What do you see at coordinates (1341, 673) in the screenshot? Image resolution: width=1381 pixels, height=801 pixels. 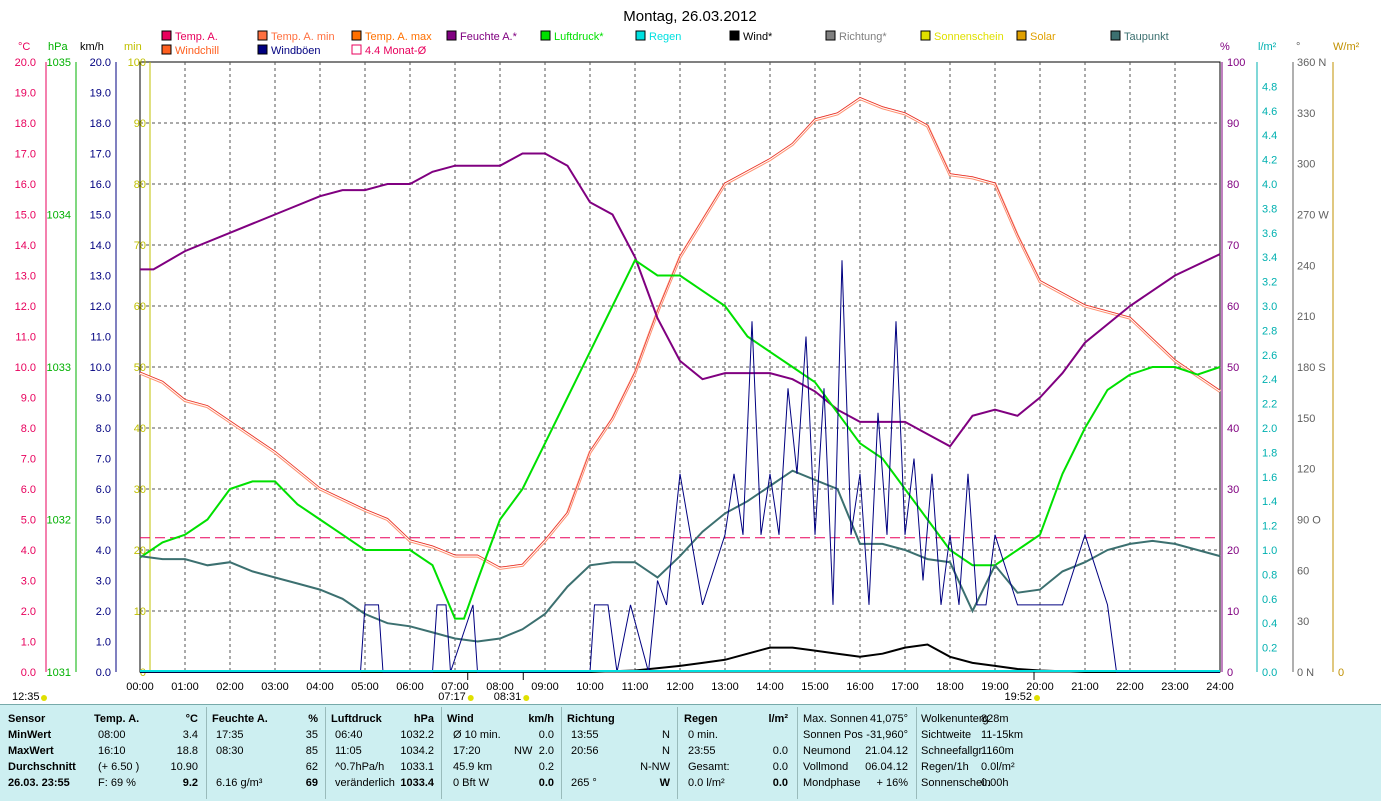 I see `wm2-tick: 0` at bounding box center [1341, 673].